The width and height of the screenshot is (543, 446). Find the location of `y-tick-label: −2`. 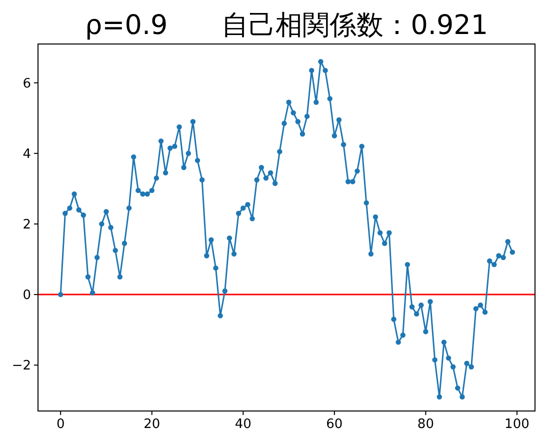

y-tick-label: −2 is located at coordinates (21, 366).